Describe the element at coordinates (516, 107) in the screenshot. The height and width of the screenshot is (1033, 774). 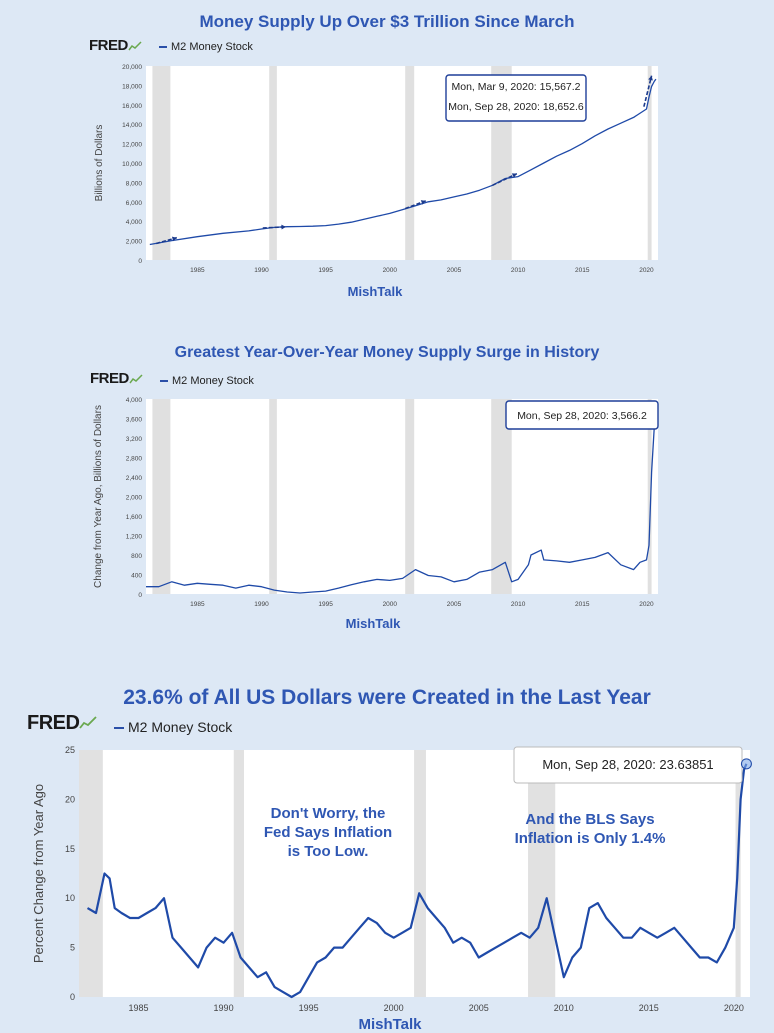
I see `tooltip-text: Mon, Sep 28, 2020: 18,652.6` at that location.